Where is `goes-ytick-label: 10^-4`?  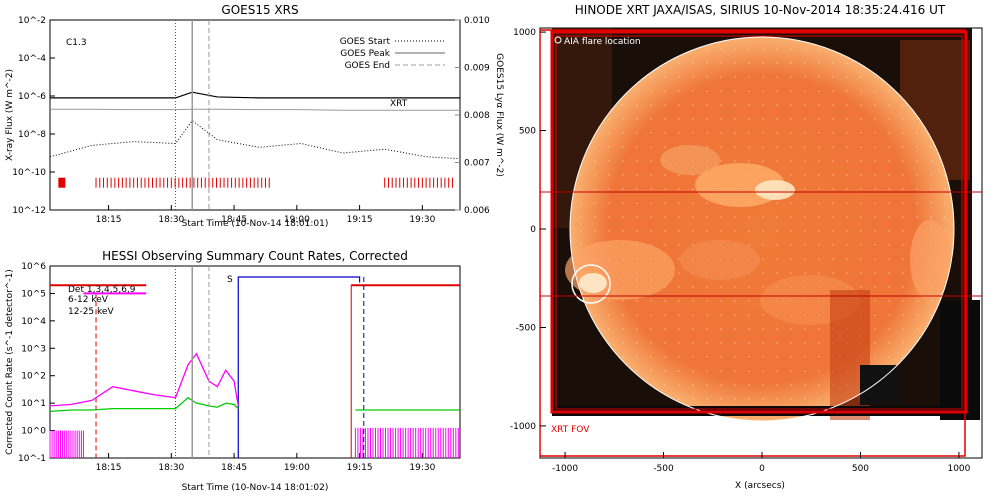 goes-ytick-label: 10^-4 is located at coordinates (32, 59).